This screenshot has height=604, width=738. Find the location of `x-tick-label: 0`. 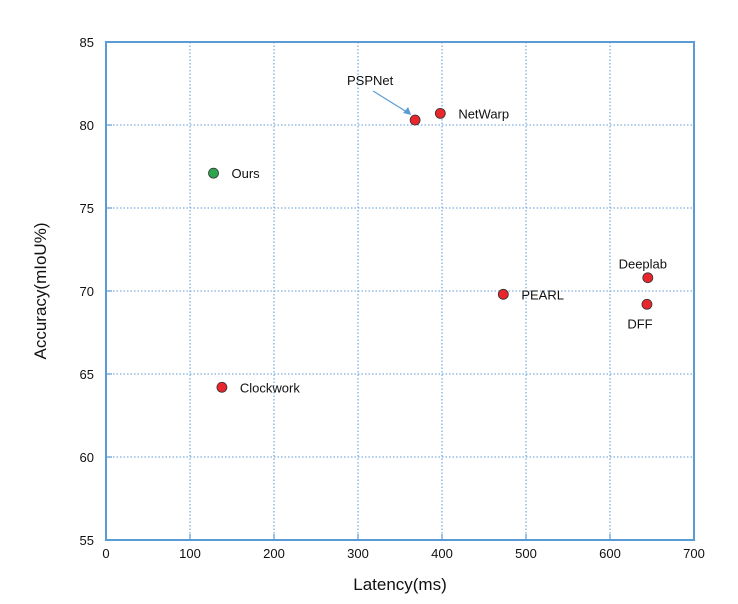

x-tick-label: 0 is located at coordinates (105, 553).